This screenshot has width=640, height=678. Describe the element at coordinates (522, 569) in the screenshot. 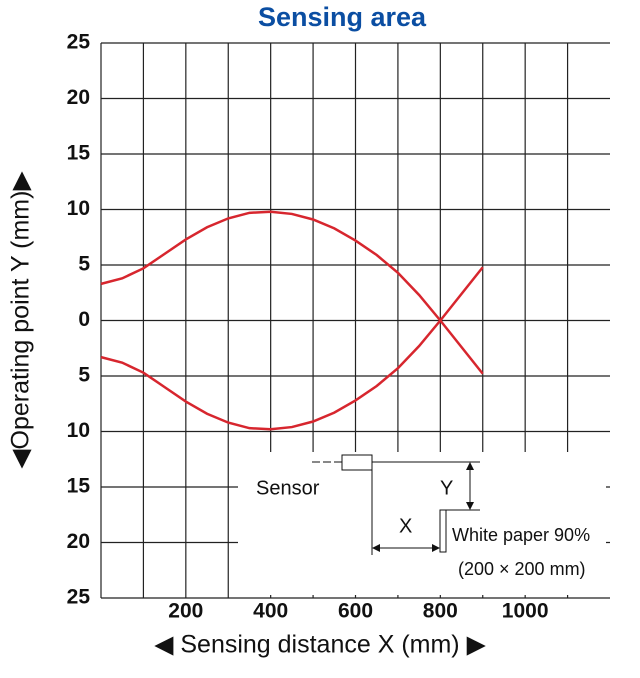

I see `paper-size-label: (200 × 200 mm)` at that location.